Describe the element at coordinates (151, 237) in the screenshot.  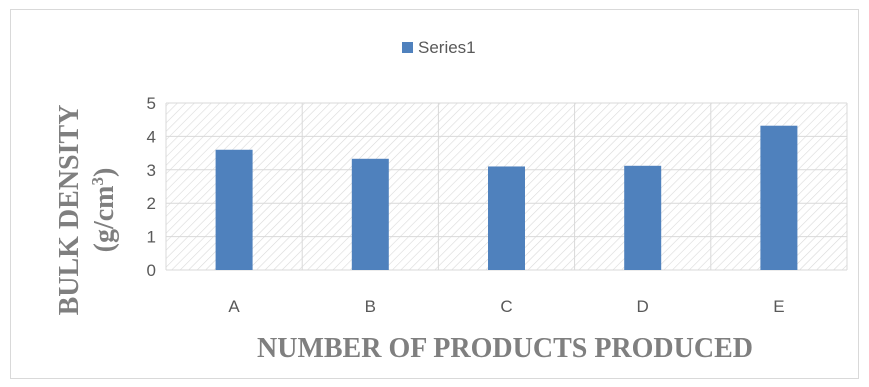
I see `y-tick-label: 1` at that location.